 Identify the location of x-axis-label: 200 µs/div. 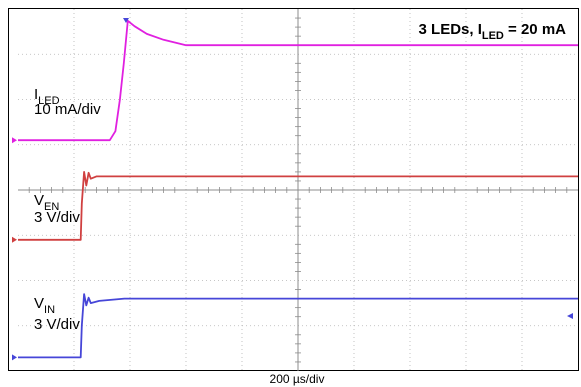
(297, 379).